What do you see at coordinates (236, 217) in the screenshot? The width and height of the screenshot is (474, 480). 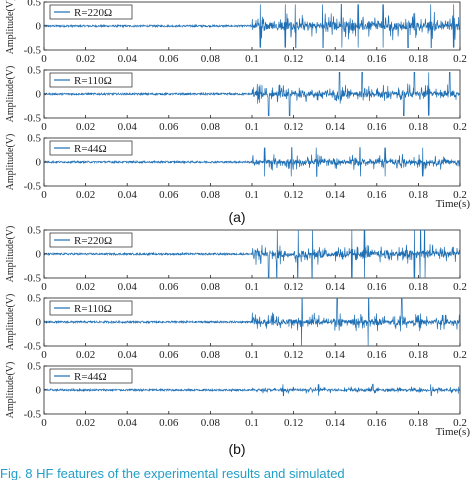 I see `panel-label: (a)` at bounding box center [236, 217].